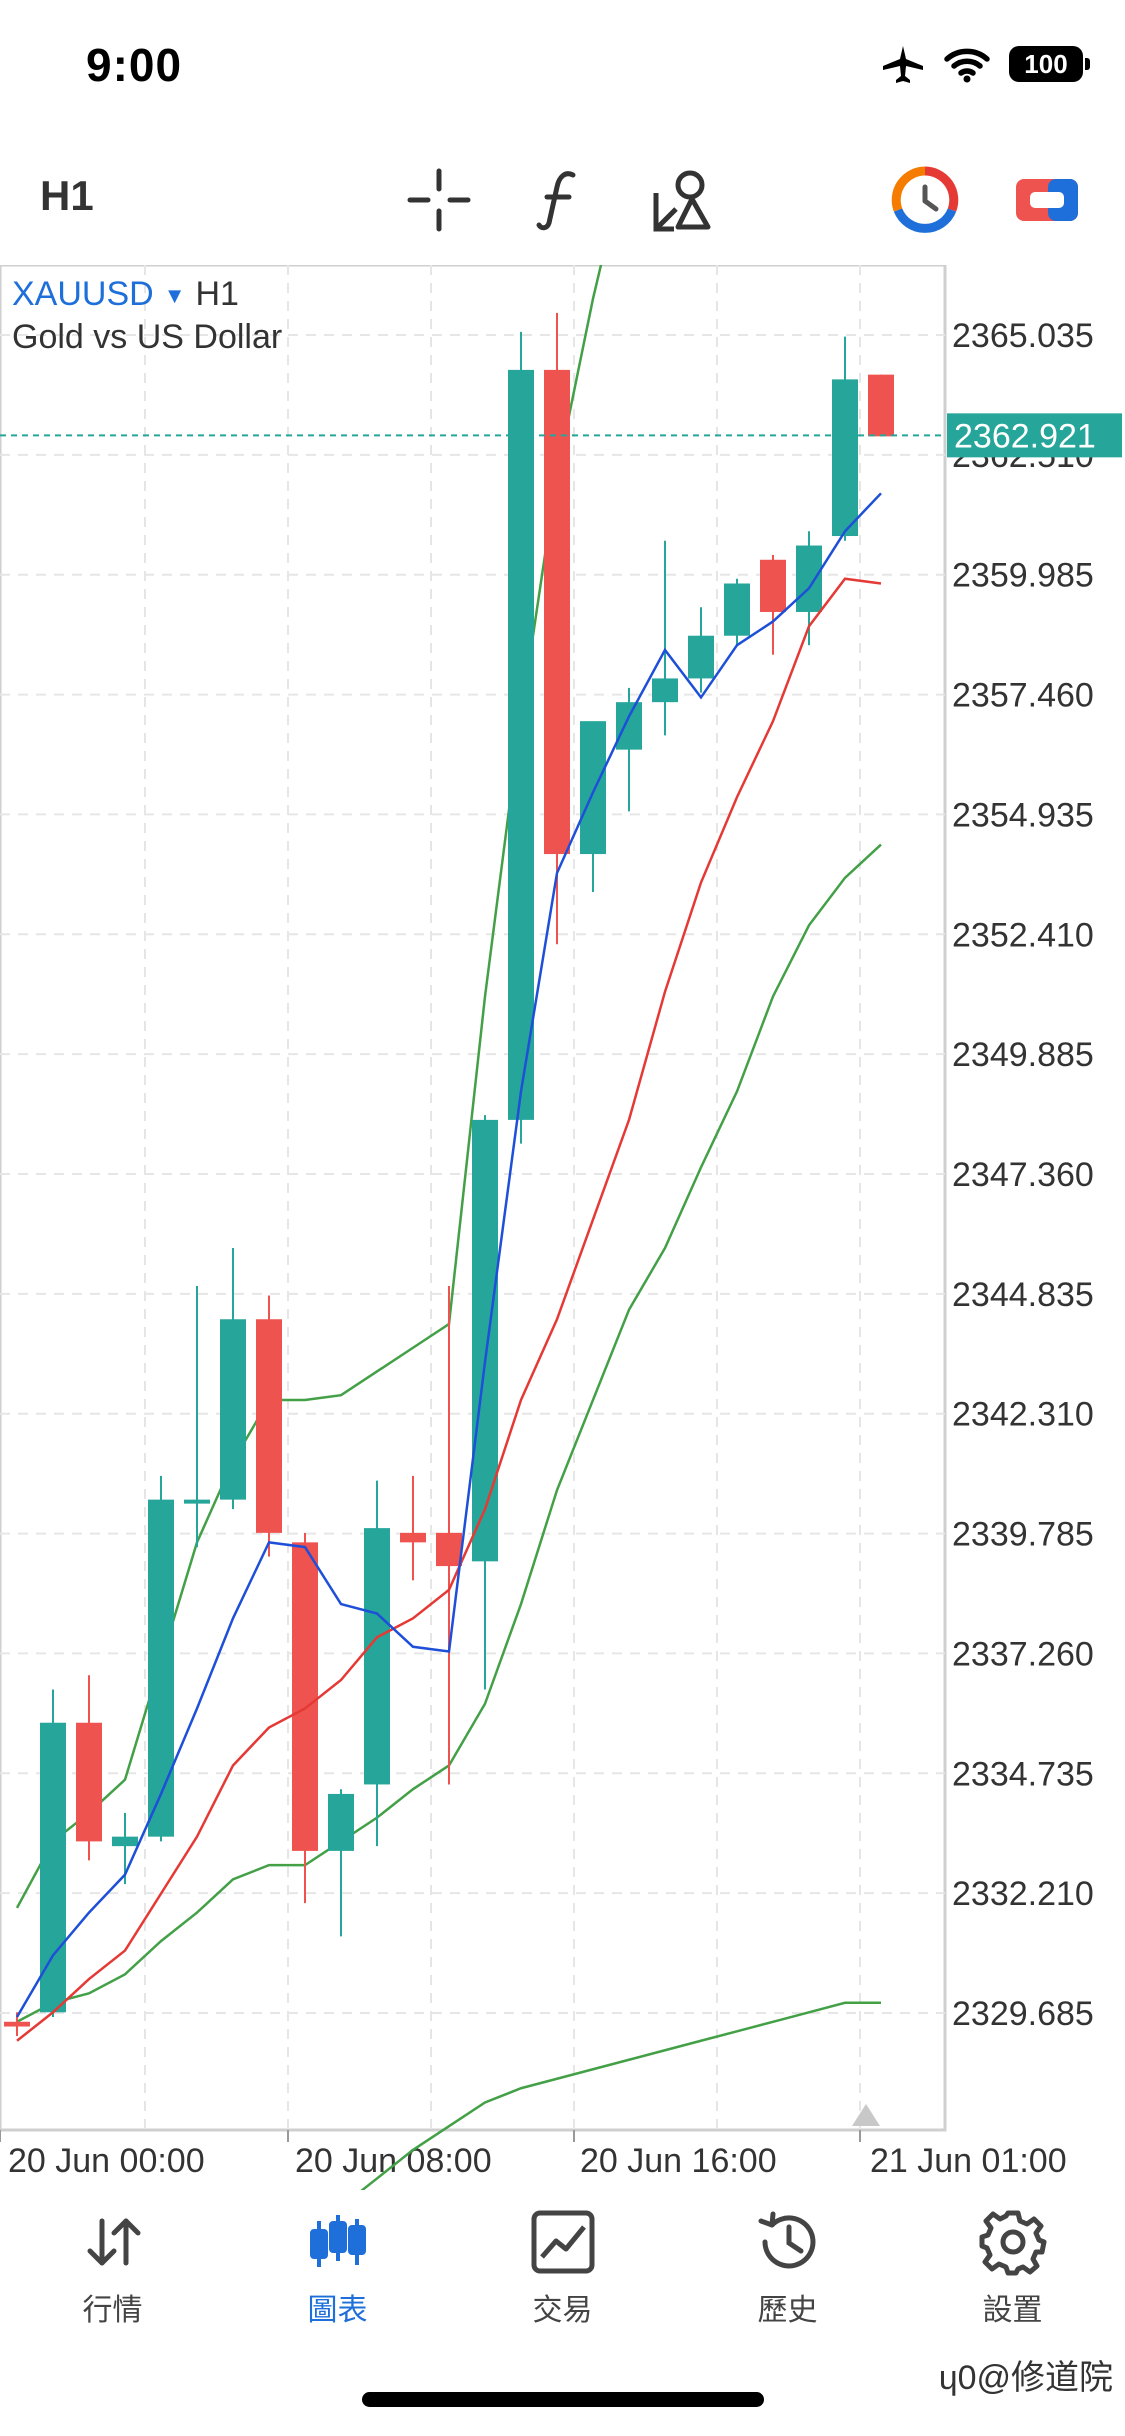 This screenshot has width=1125, height=2436. What do you see at coordinates (106, 2161) in the screenshot?
I see `x-axis-label: 20 Jun 00:00` at bounding box center [106, 2161].